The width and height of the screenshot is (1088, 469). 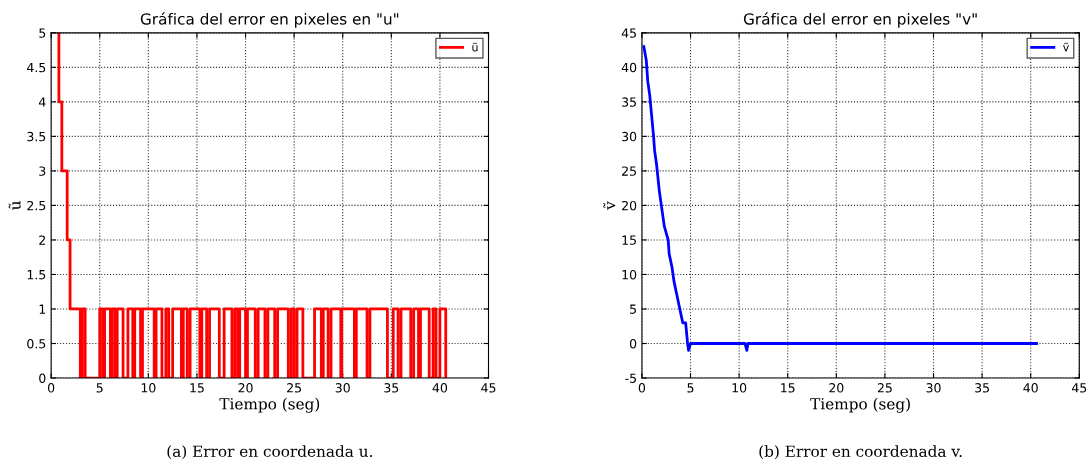 I want to click on y-axis-title: ṽ, so click(x=609, y=205).